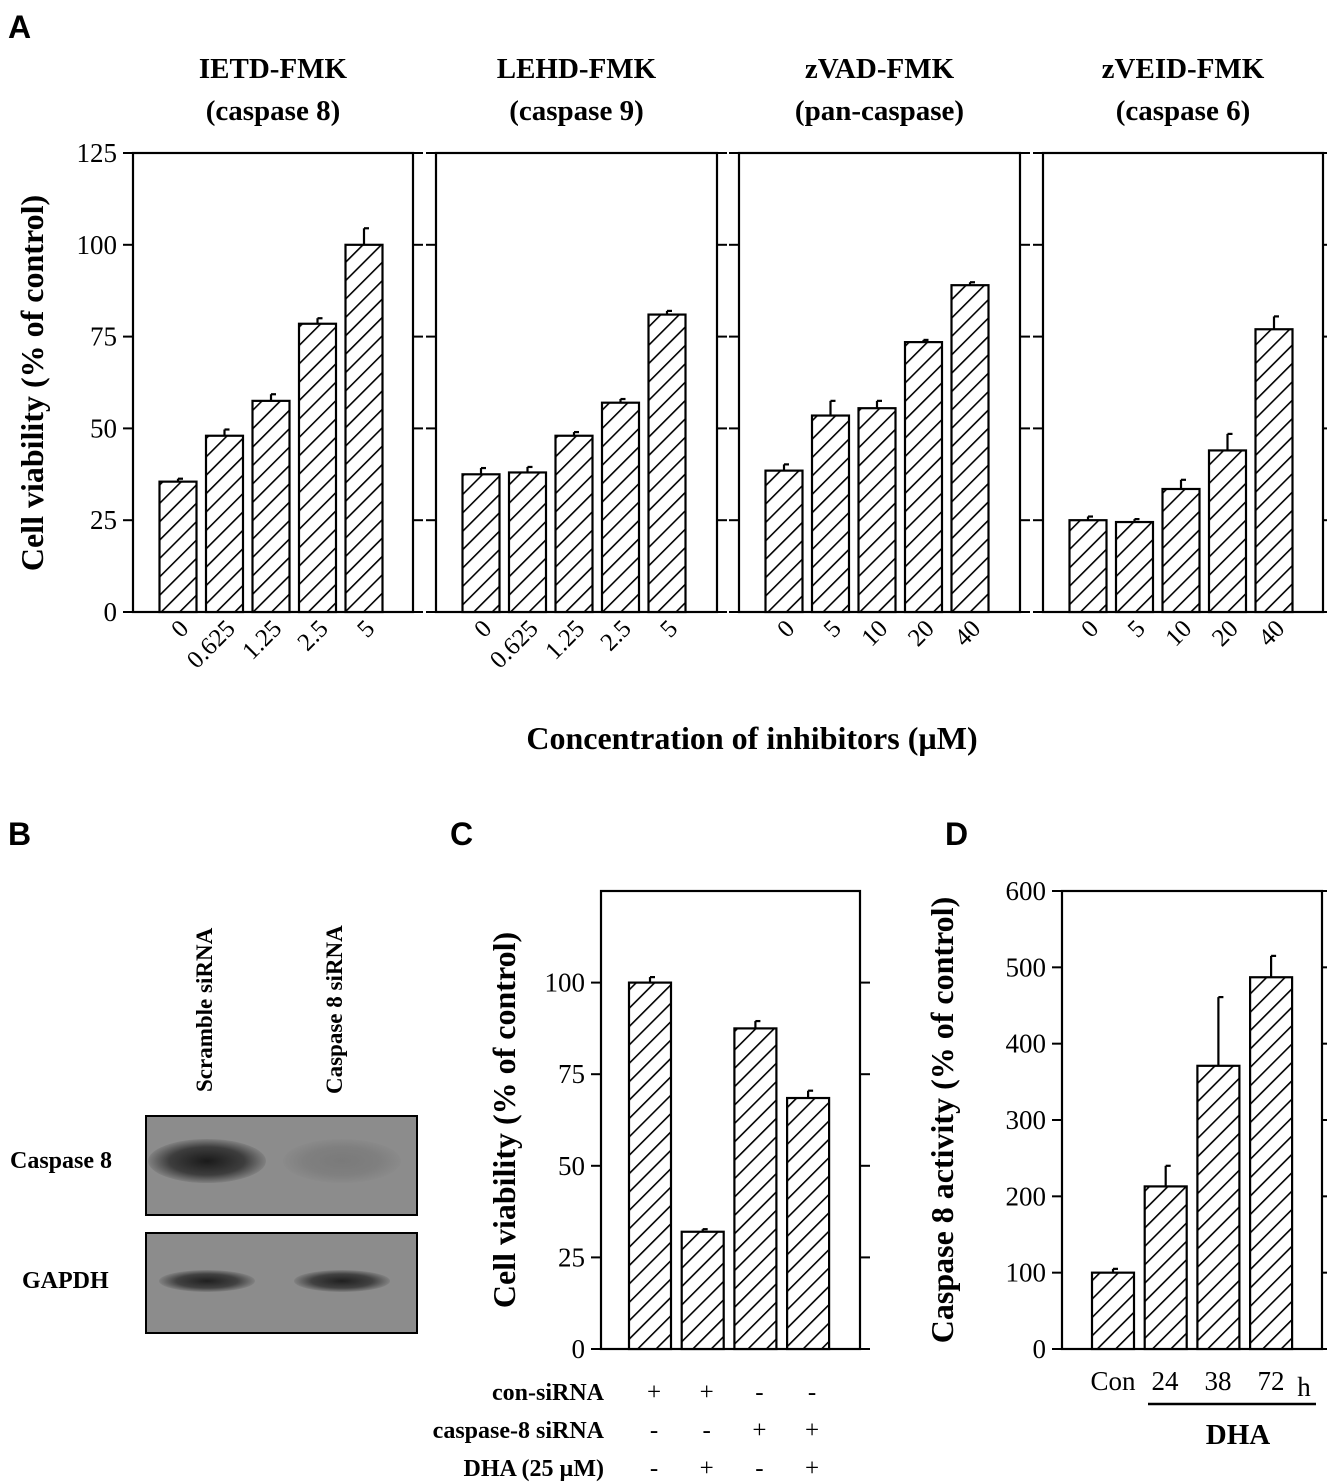 The image size is (1327, 1484). What do you see at coordinates (1225, 633) in the screenshot?
I see `x-tick-label: 20` at bounding box center [1225, 633].